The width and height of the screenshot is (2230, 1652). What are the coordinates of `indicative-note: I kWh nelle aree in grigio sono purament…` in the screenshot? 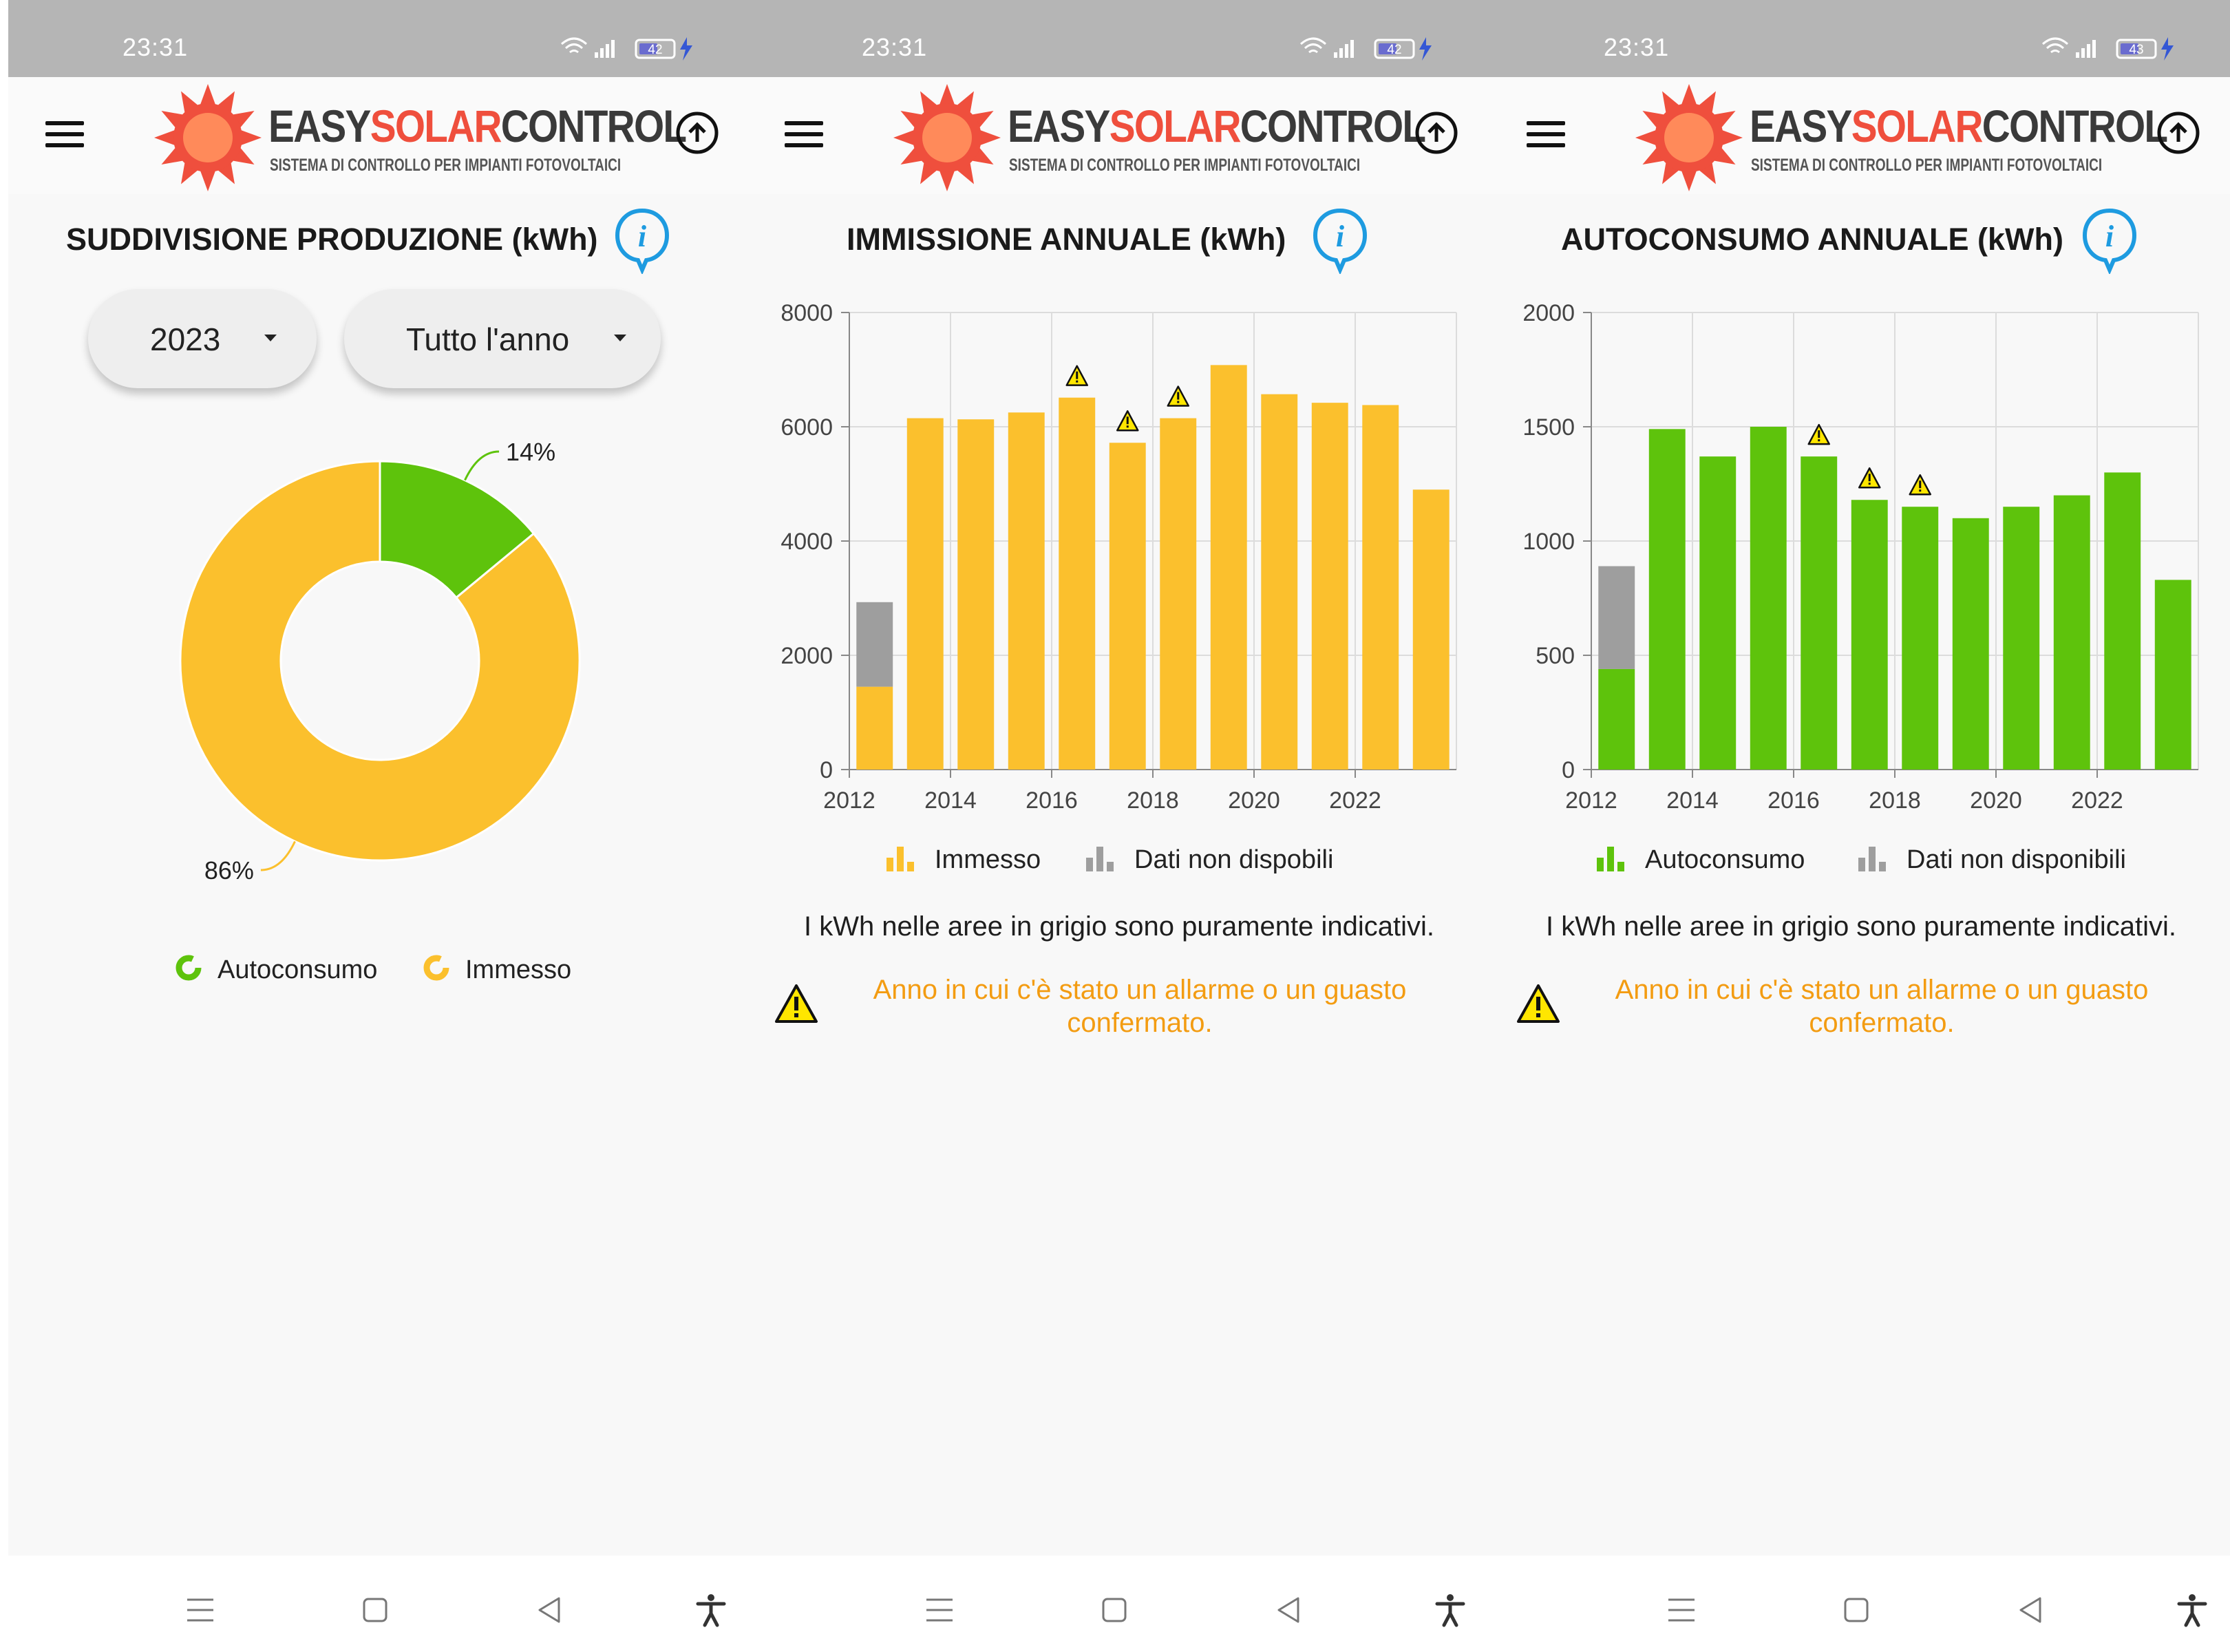 It's located at (1861, 927).